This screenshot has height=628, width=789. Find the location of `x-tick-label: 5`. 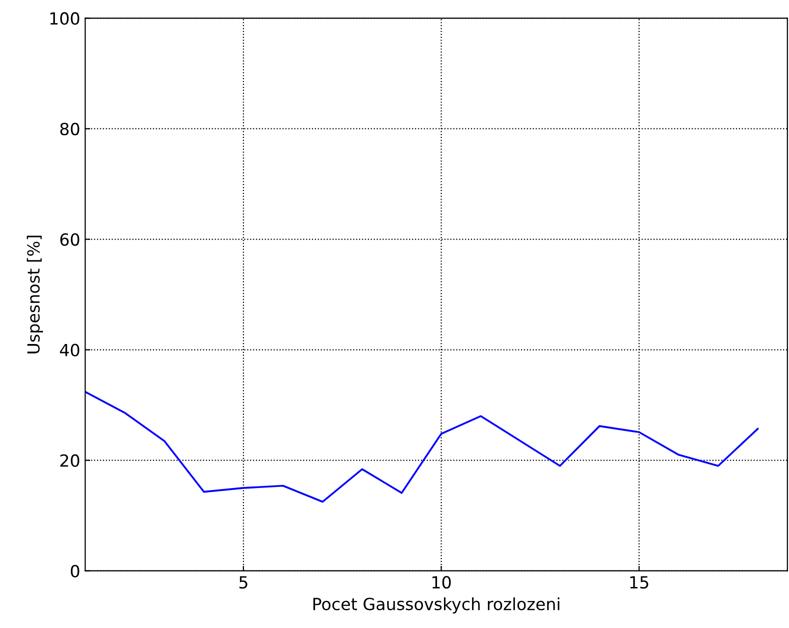

x-tick-label: 5 is located at coordinates (243, 582).